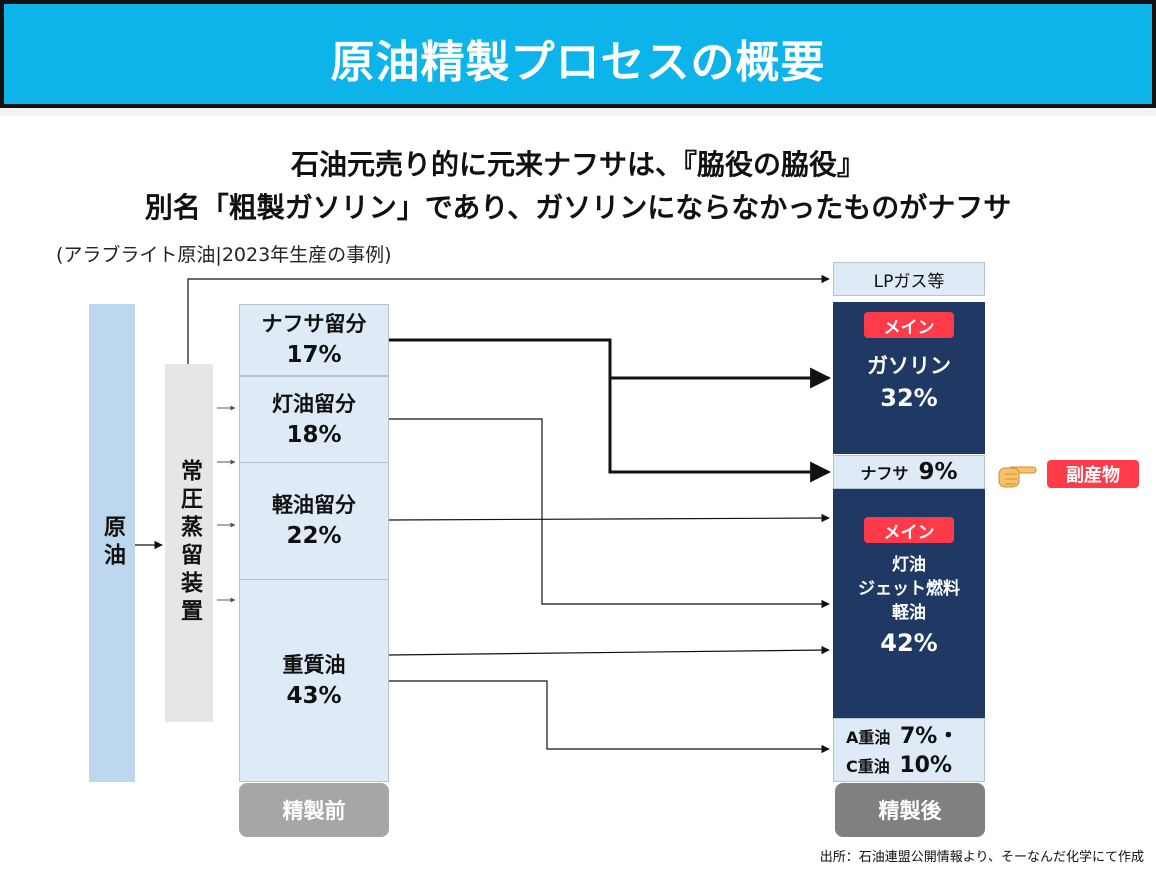  Describe the element at coordinates (609, 717) in the screenshot. I see `arrow-heavy-fueloil` at that location.